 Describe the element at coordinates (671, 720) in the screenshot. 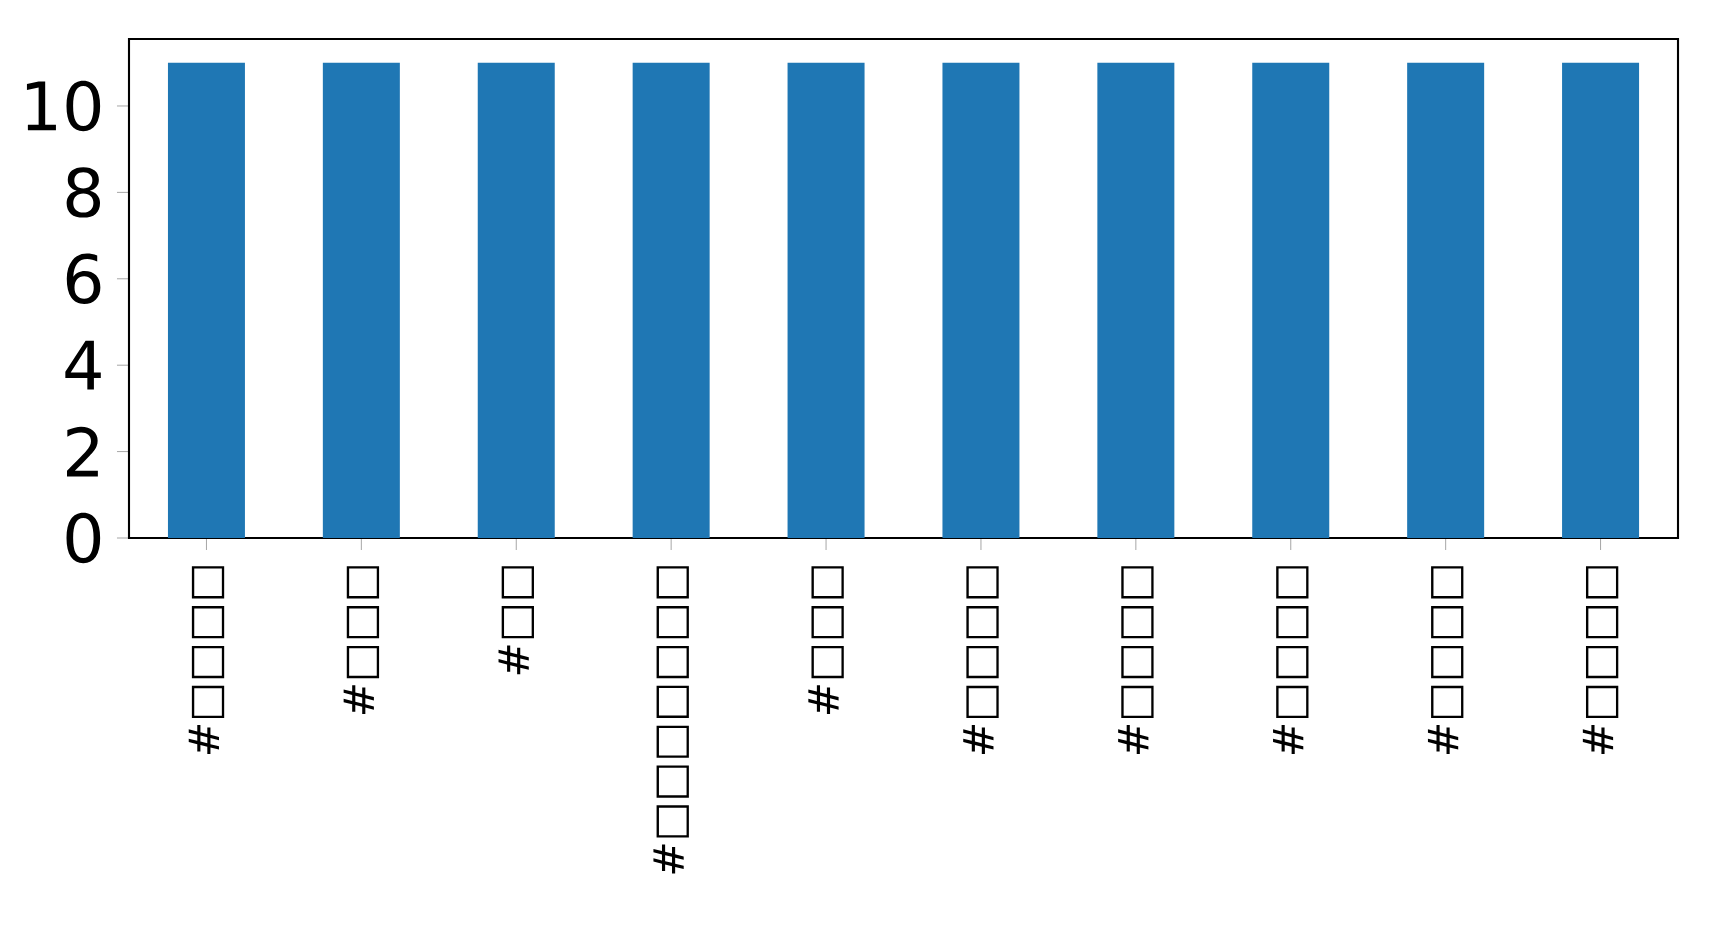

I see `x-tick-label: #□□□□□□□` at that location.